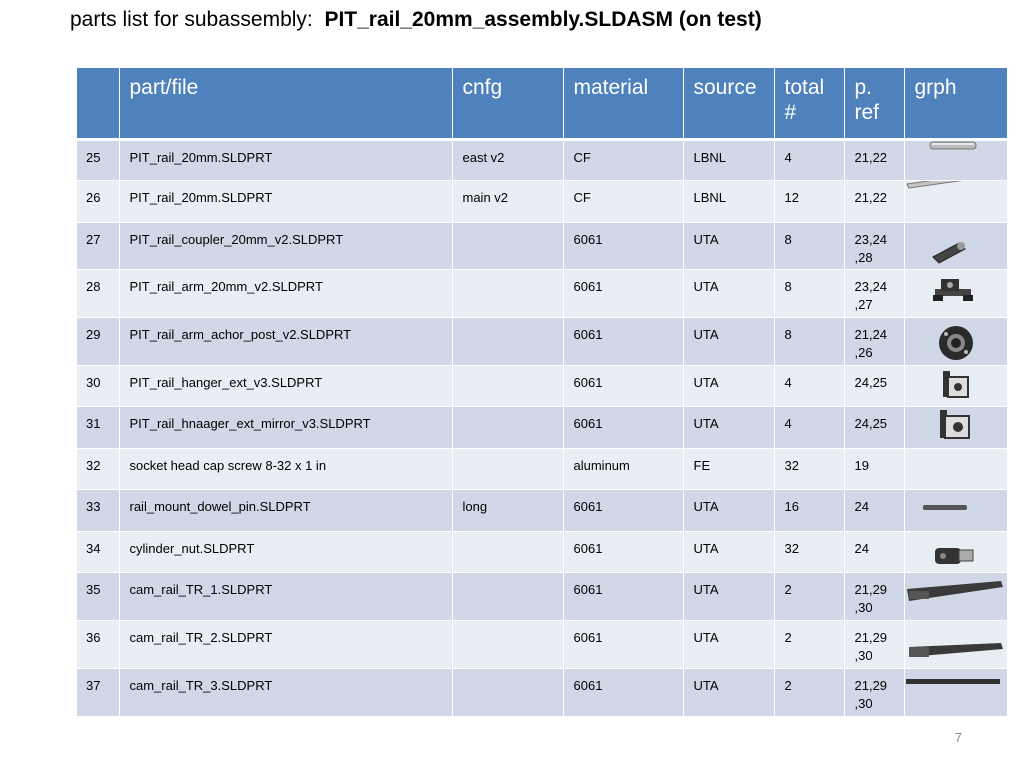 This screenshot has height=768, width=1024. Describe the element at coordinates (98, 427) in the screenshot. I see `row-number: 31` at that location.